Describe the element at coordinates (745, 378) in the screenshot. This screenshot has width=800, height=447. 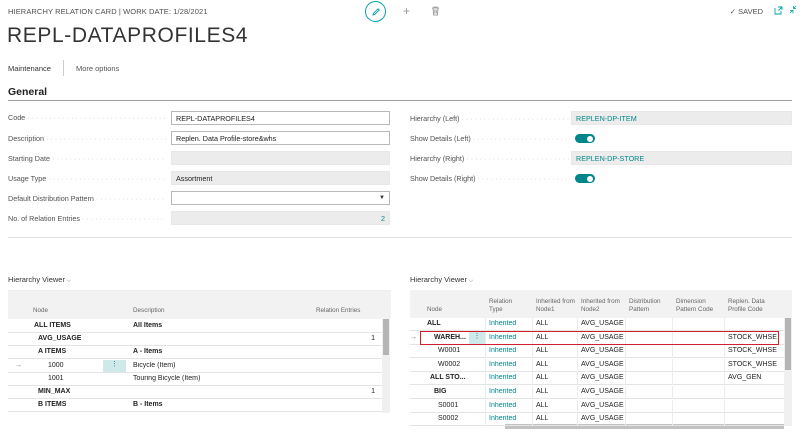
I see `replen-data-profile-cell: AVG_GEN` at that location.